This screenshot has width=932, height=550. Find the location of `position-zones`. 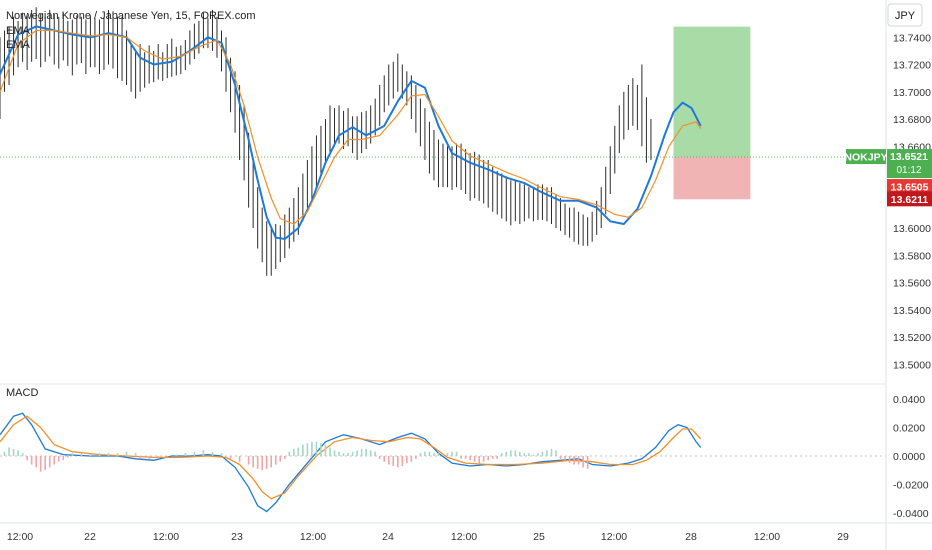

position-zones is located at coordinates (712, 113).